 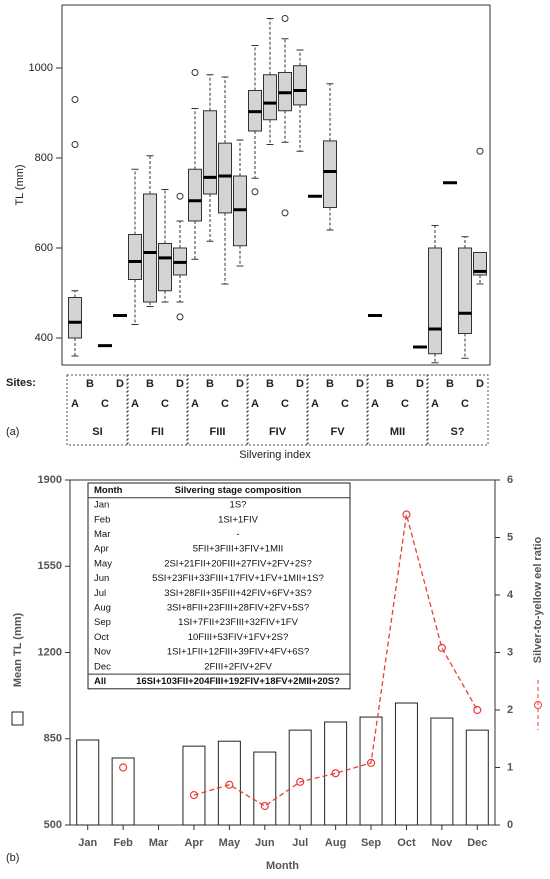 What do you see at coordinates (238, 652) in the screenshot?
I see `table-cell: 1SI+1FII+12FIII+39FIV+4FV+6S?` at bounding box center [238, 652].